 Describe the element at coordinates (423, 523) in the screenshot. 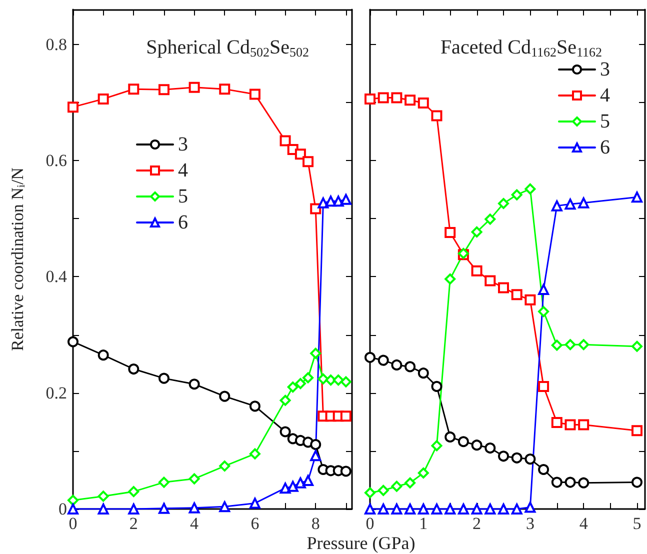

I see `x-tick-label: 1` at that location.